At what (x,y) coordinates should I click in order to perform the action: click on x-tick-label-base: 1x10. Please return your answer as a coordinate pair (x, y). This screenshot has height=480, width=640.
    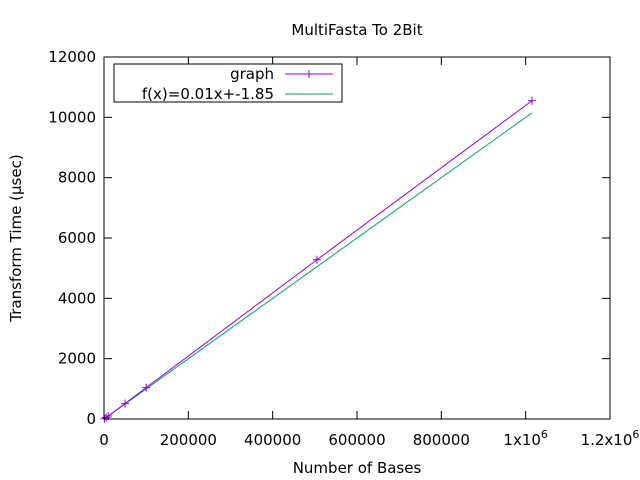
    Looking at the image, I should click on (522, 440).